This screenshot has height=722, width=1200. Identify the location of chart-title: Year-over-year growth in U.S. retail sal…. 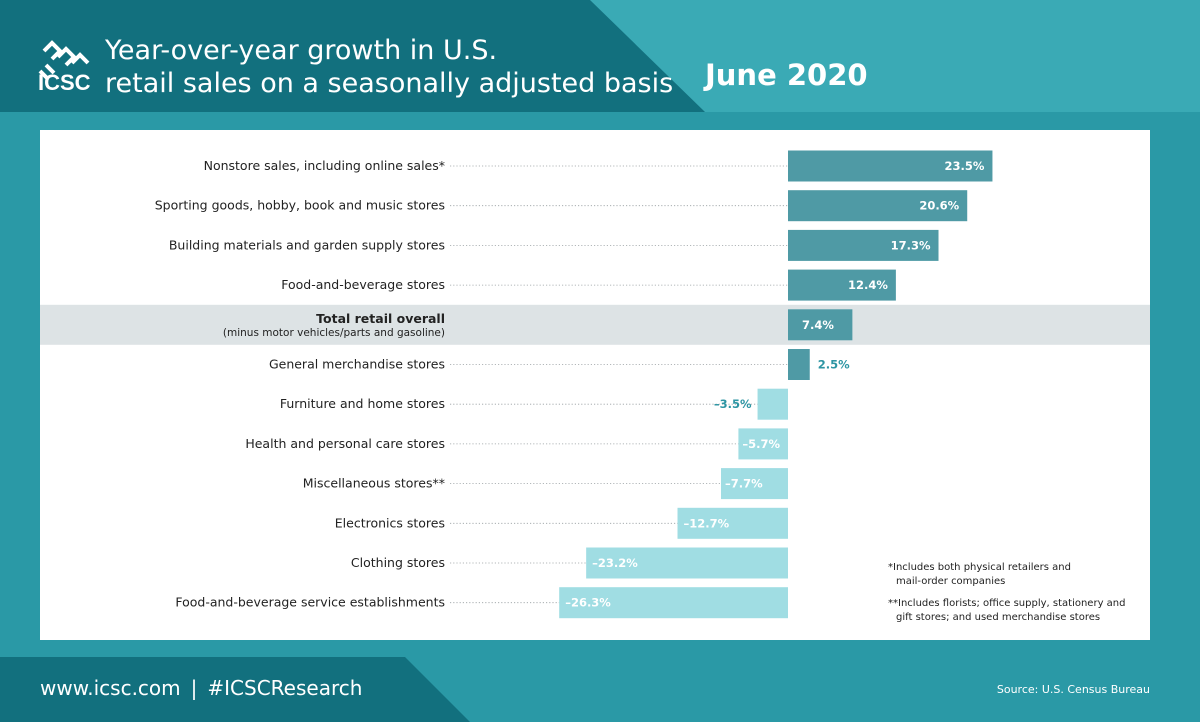
(389, 67).